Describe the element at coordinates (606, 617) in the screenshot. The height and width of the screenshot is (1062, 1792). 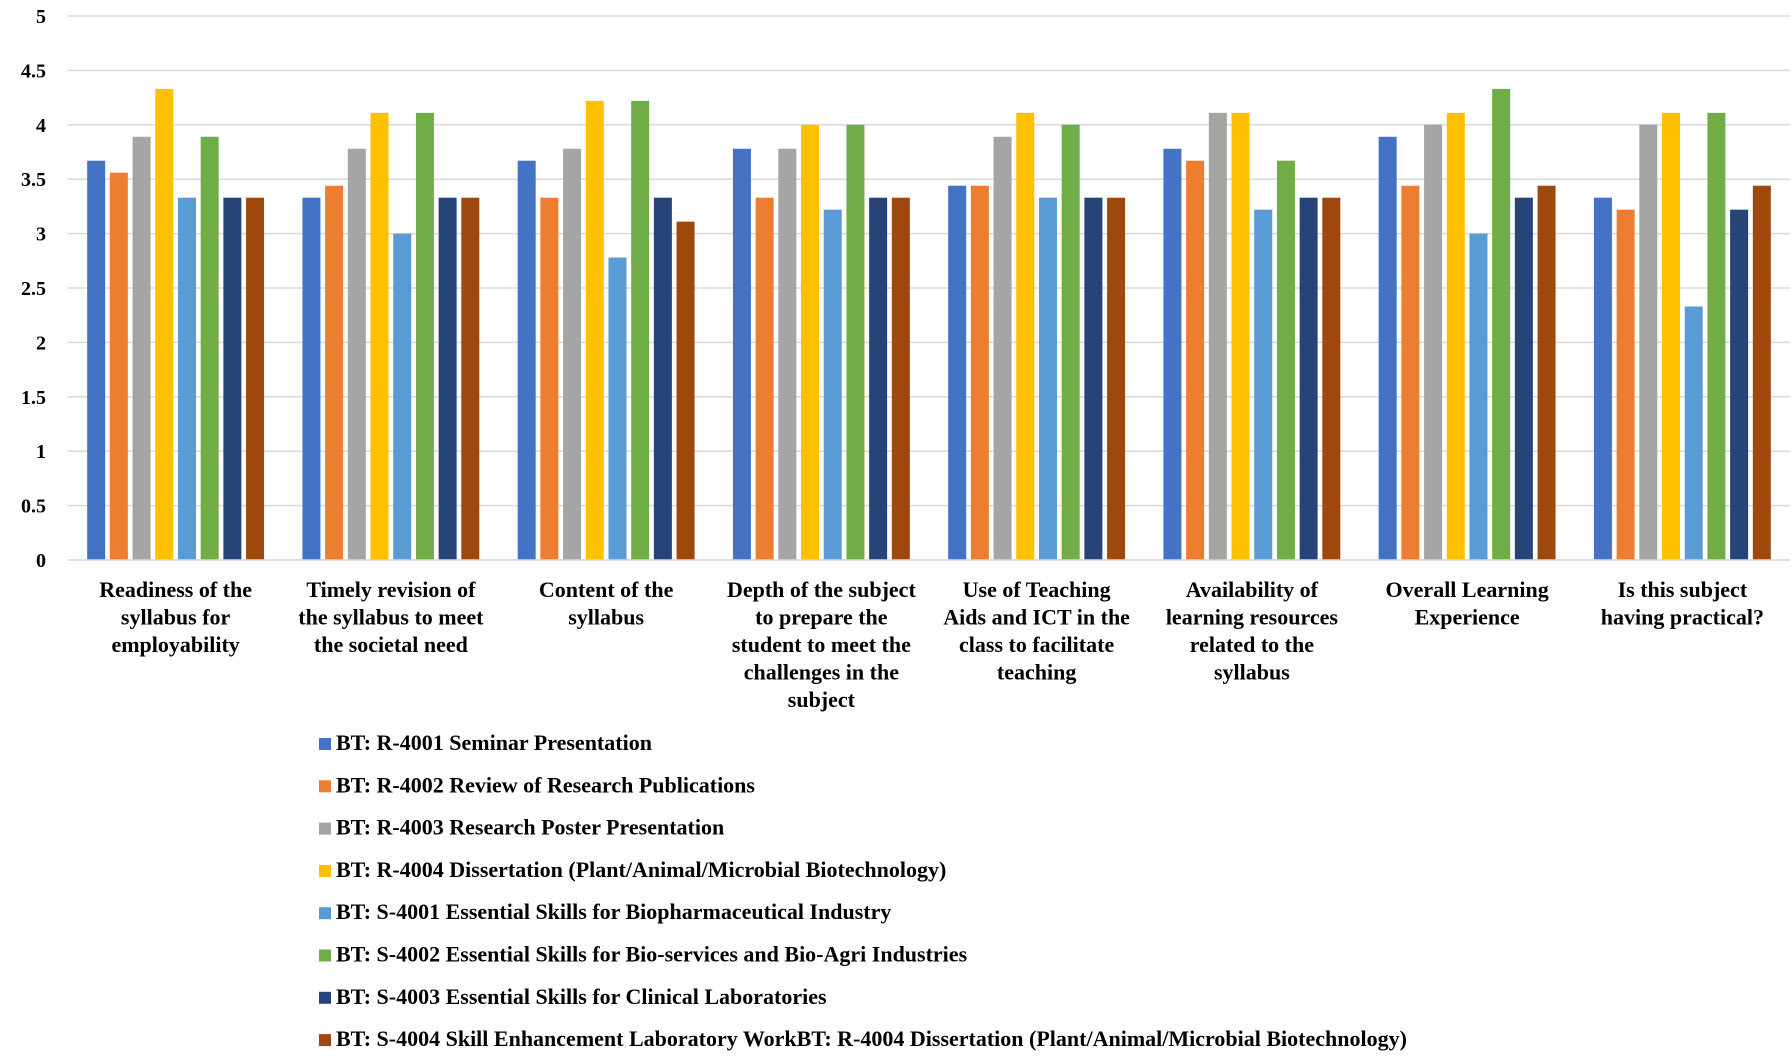
I see `x-tick-label-line: syllabus` at that location.